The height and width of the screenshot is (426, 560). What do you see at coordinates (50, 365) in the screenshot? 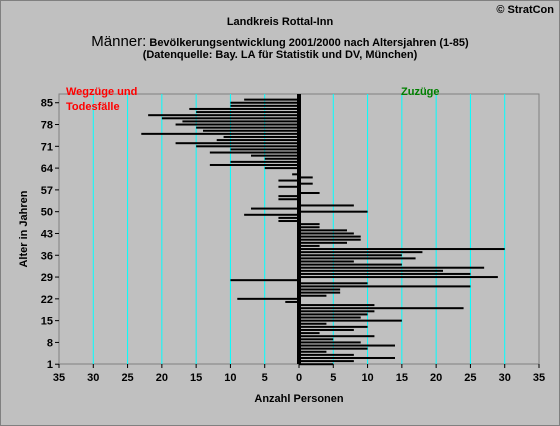
I see `y-tick-label: 1` at bounding box center [50, 365].